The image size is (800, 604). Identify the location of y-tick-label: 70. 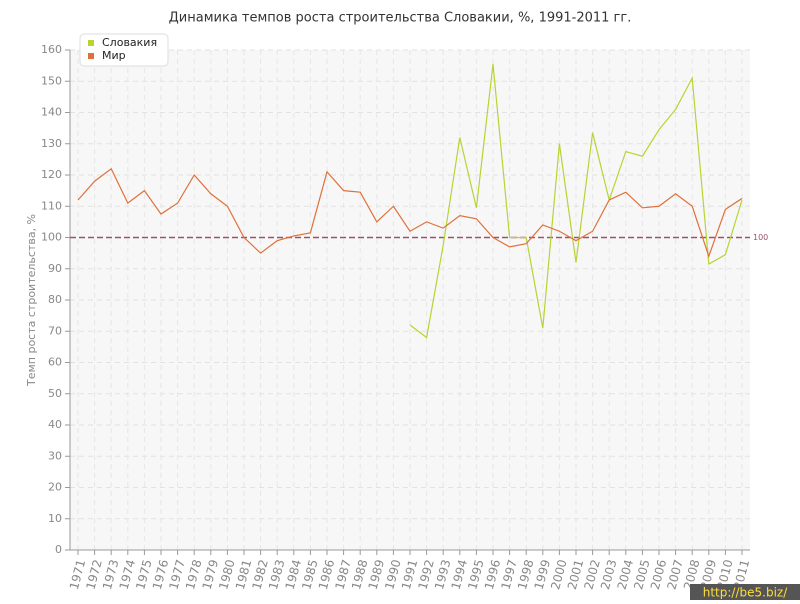
(55, 330).